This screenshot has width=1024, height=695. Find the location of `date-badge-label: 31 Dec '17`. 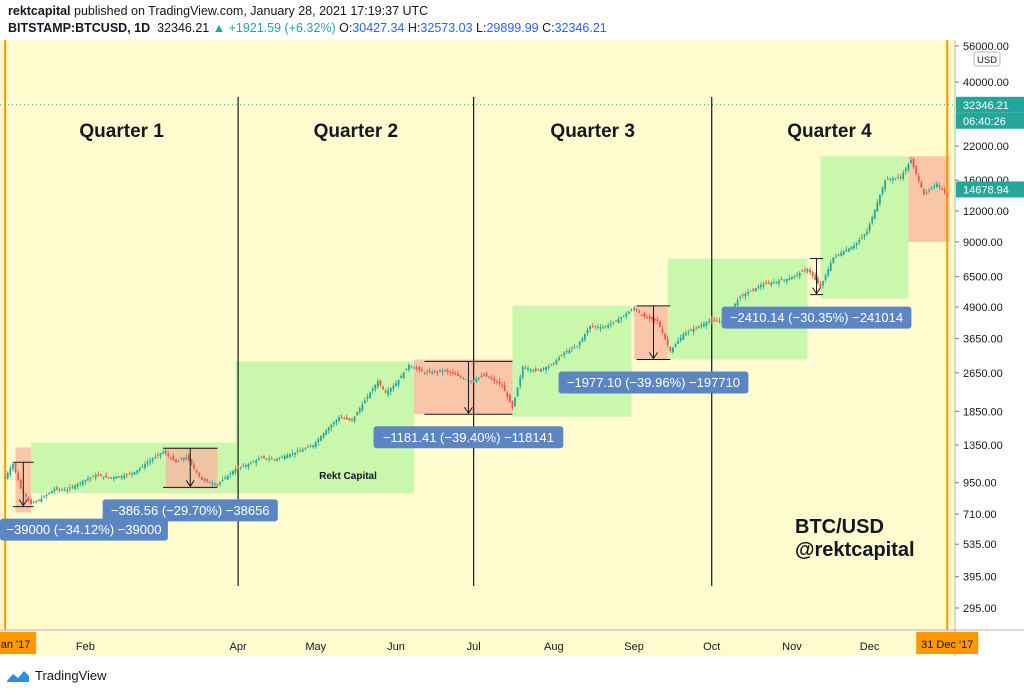

date-badge-label: 31 Dec '17 is located at coordinates (947, 645).